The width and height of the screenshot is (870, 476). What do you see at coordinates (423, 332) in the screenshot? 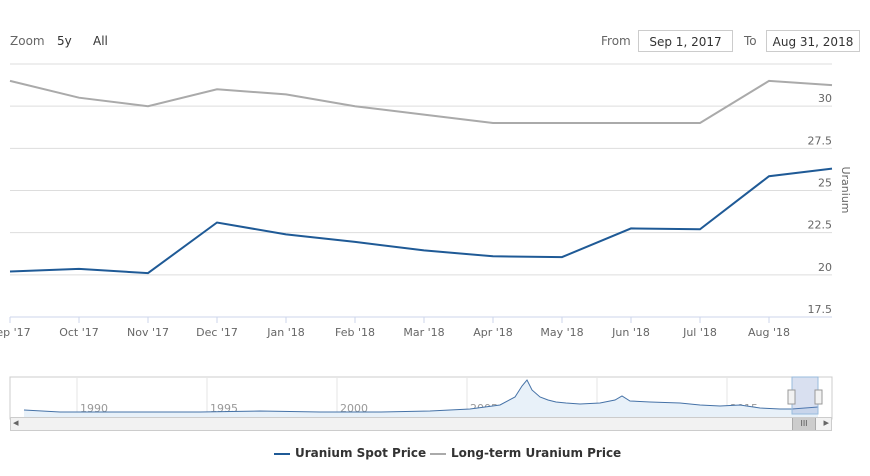
I see `x-tick-label: Mar '18` at bounding box center [423, 332].